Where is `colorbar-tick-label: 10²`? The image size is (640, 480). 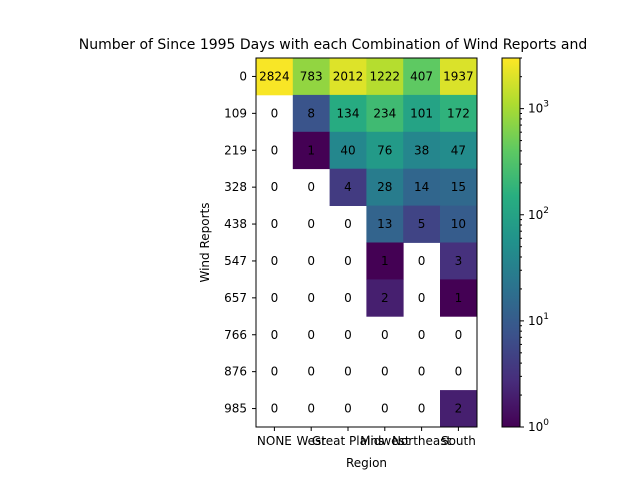
colorbar-tick-label: 10² is located at coordinates (538, 214).